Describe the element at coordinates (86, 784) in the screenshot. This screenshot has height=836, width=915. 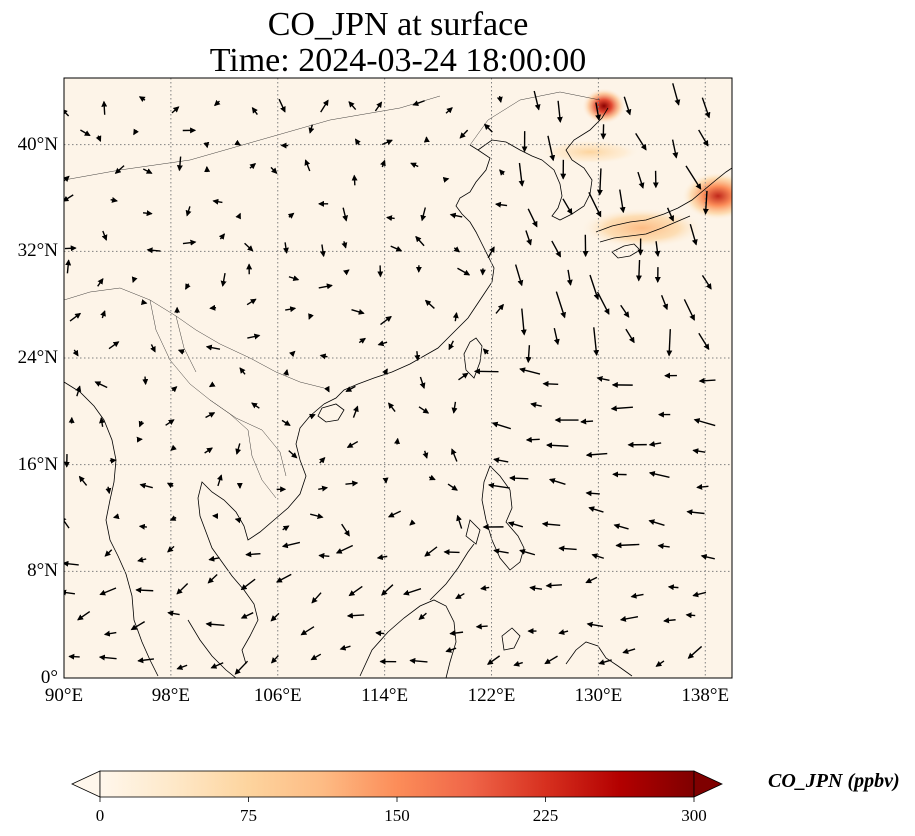
I see `colorbar-extend-low` at that location.